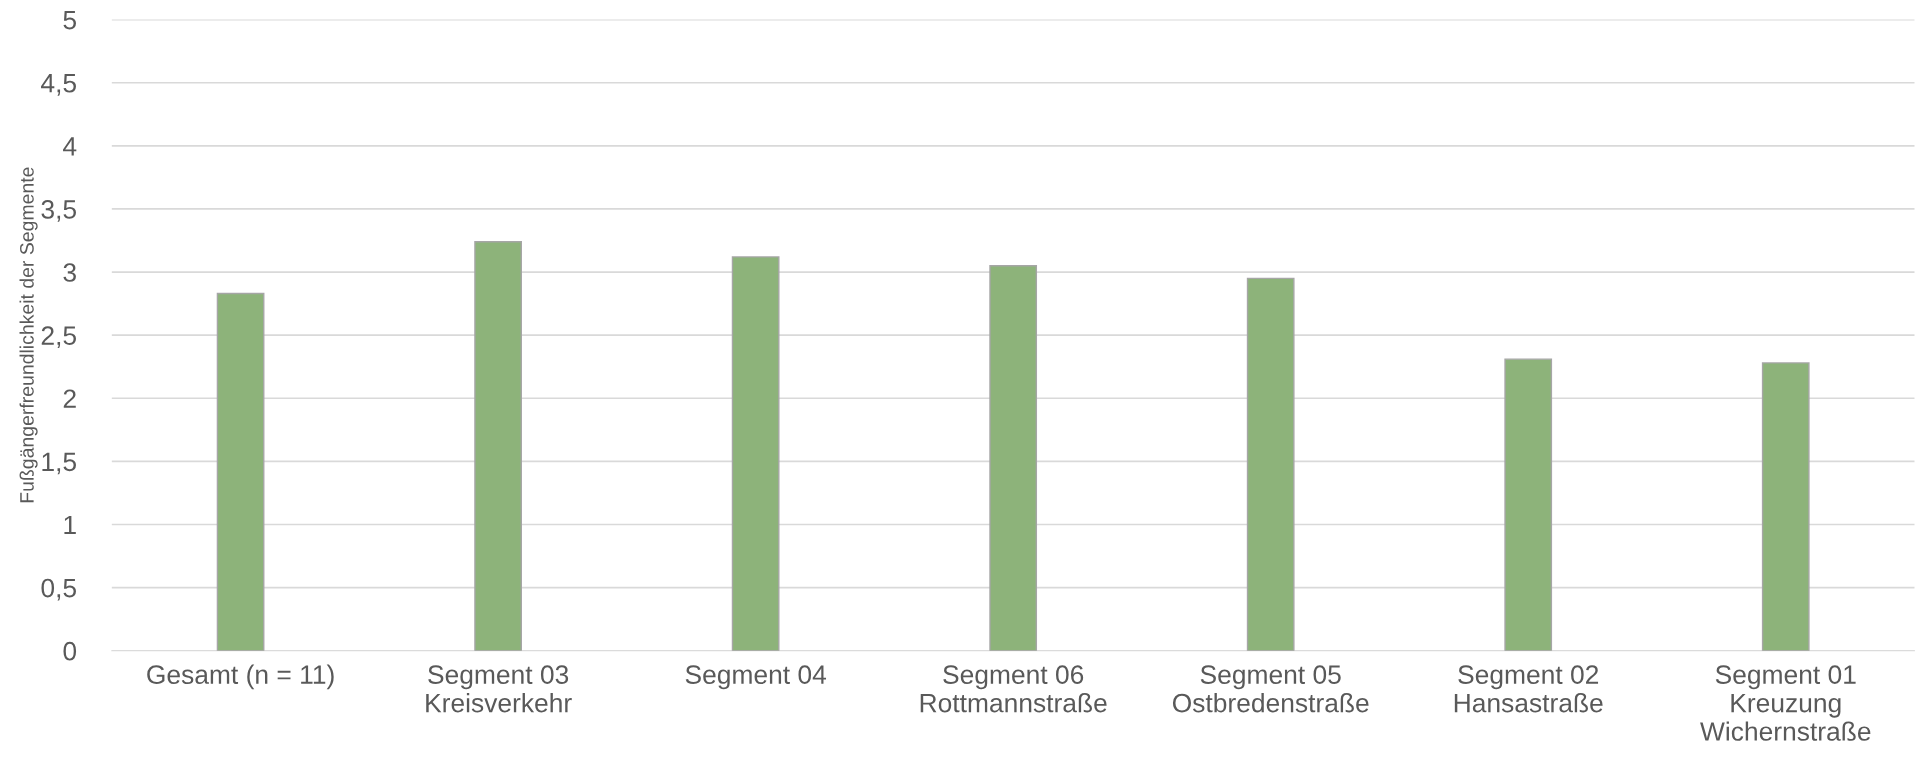 Image resolution: width=1928 pixels, height=784 pixels. What do you see at coordinates (58, 589) in the screenshot?
I see `y-tick-label: 0,5` at bounding box center [58, 589].